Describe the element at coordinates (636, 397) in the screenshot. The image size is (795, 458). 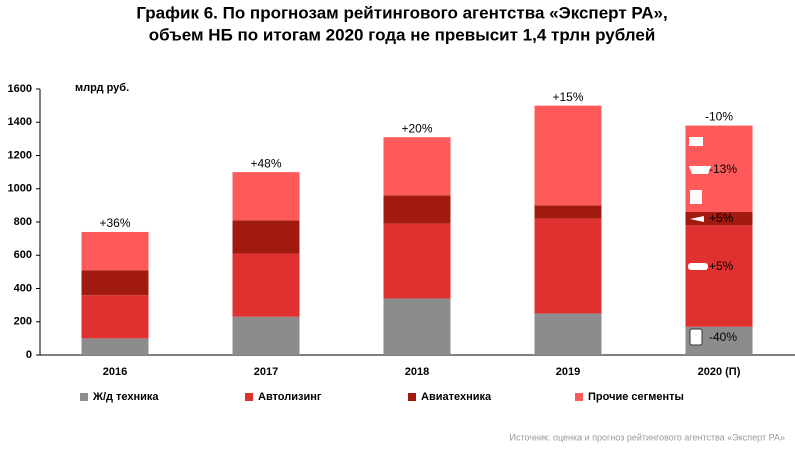
I see `legend-label: Прочие сегменты` at that location.